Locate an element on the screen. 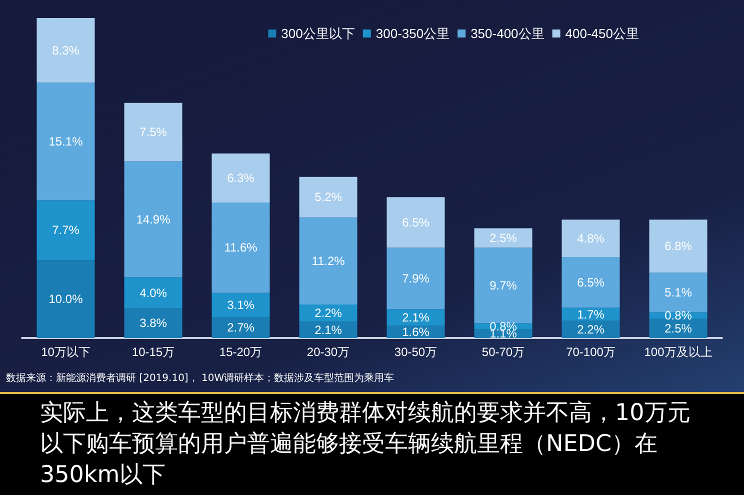 This screenshot has height=495, width=744. data-label: 7.9% is located at coordinates (416, 278).